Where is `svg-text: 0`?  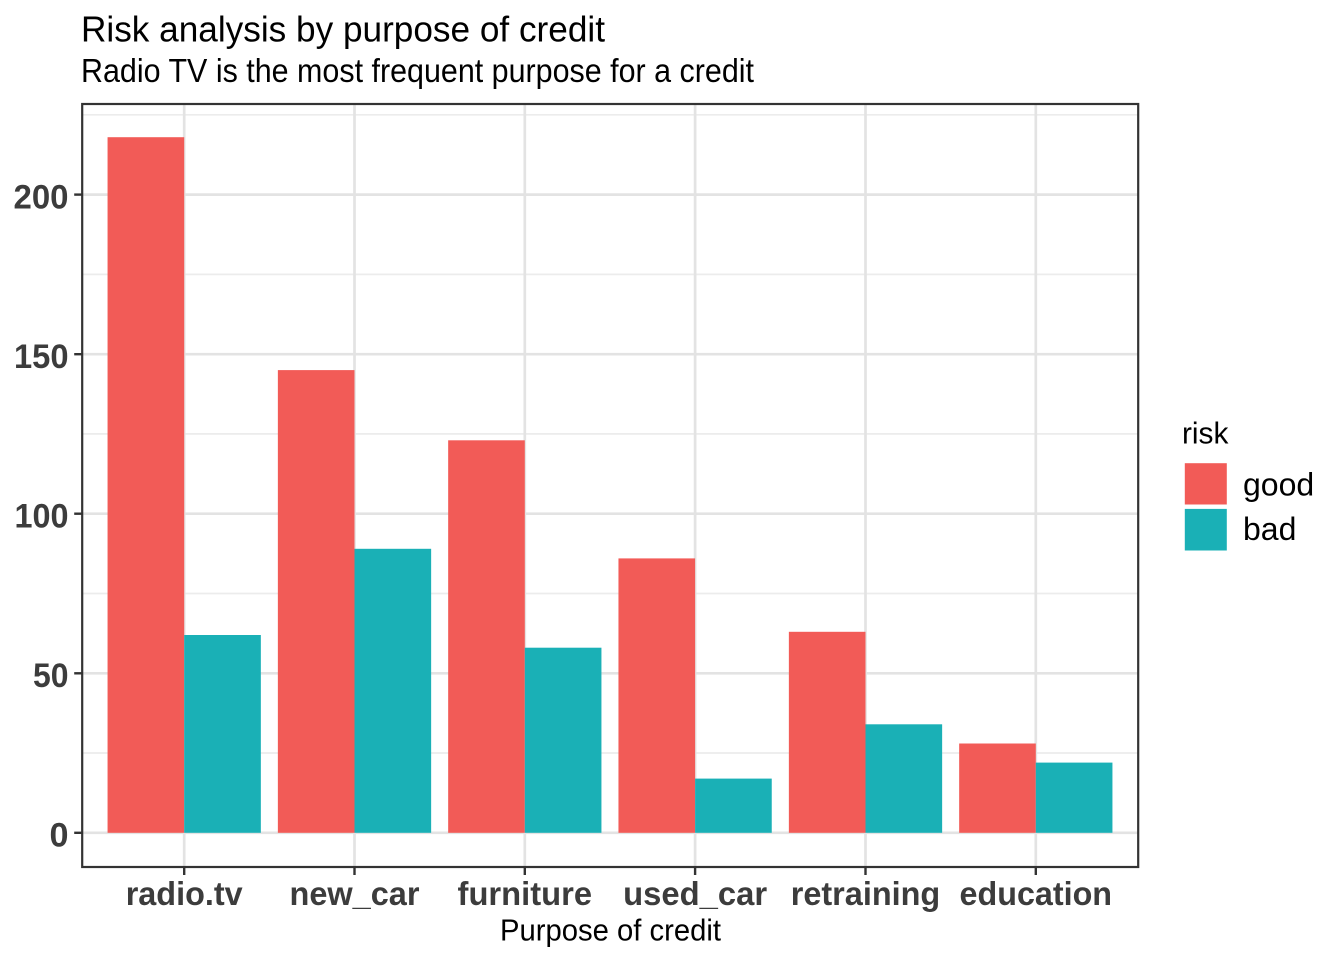 svg-text: 0 is located at coordinates (59, 836).